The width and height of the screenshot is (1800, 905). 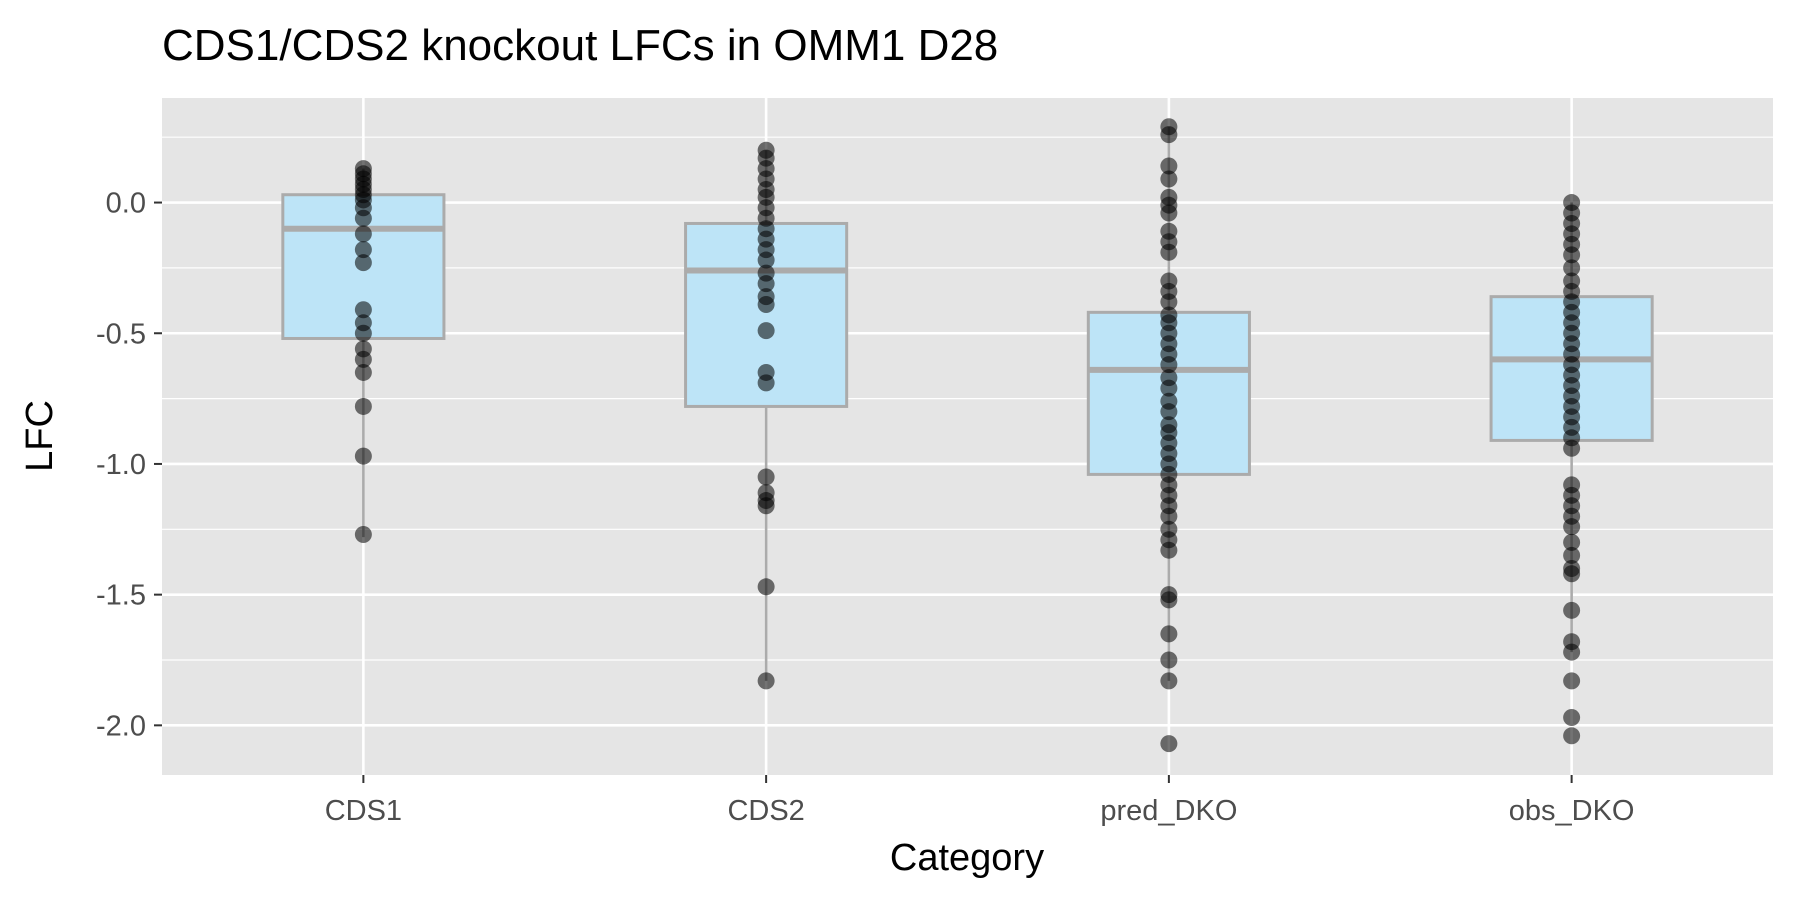 I want to click on y-tick-label: -2.0, so click(x=121, y=726).